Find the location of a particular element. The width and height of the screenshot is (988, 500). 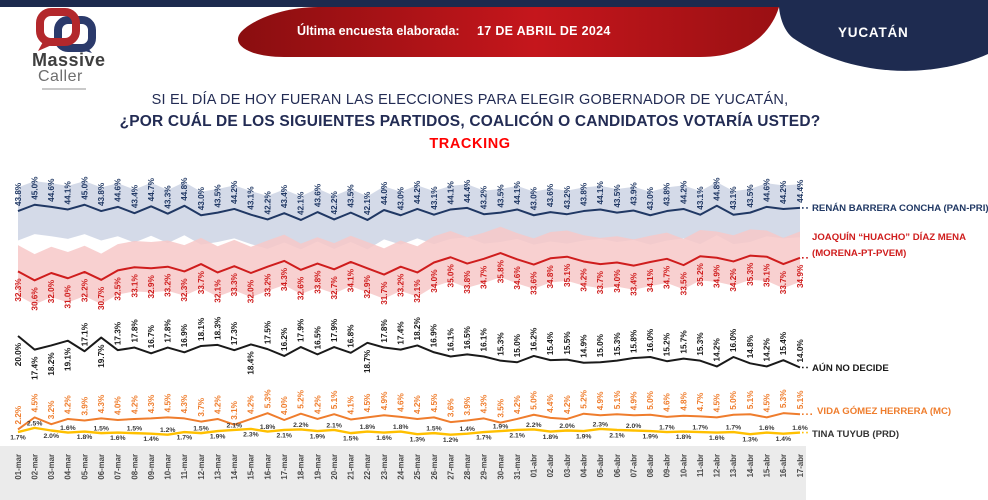

value-label: 43.2% is located at coordinates (567, 197).